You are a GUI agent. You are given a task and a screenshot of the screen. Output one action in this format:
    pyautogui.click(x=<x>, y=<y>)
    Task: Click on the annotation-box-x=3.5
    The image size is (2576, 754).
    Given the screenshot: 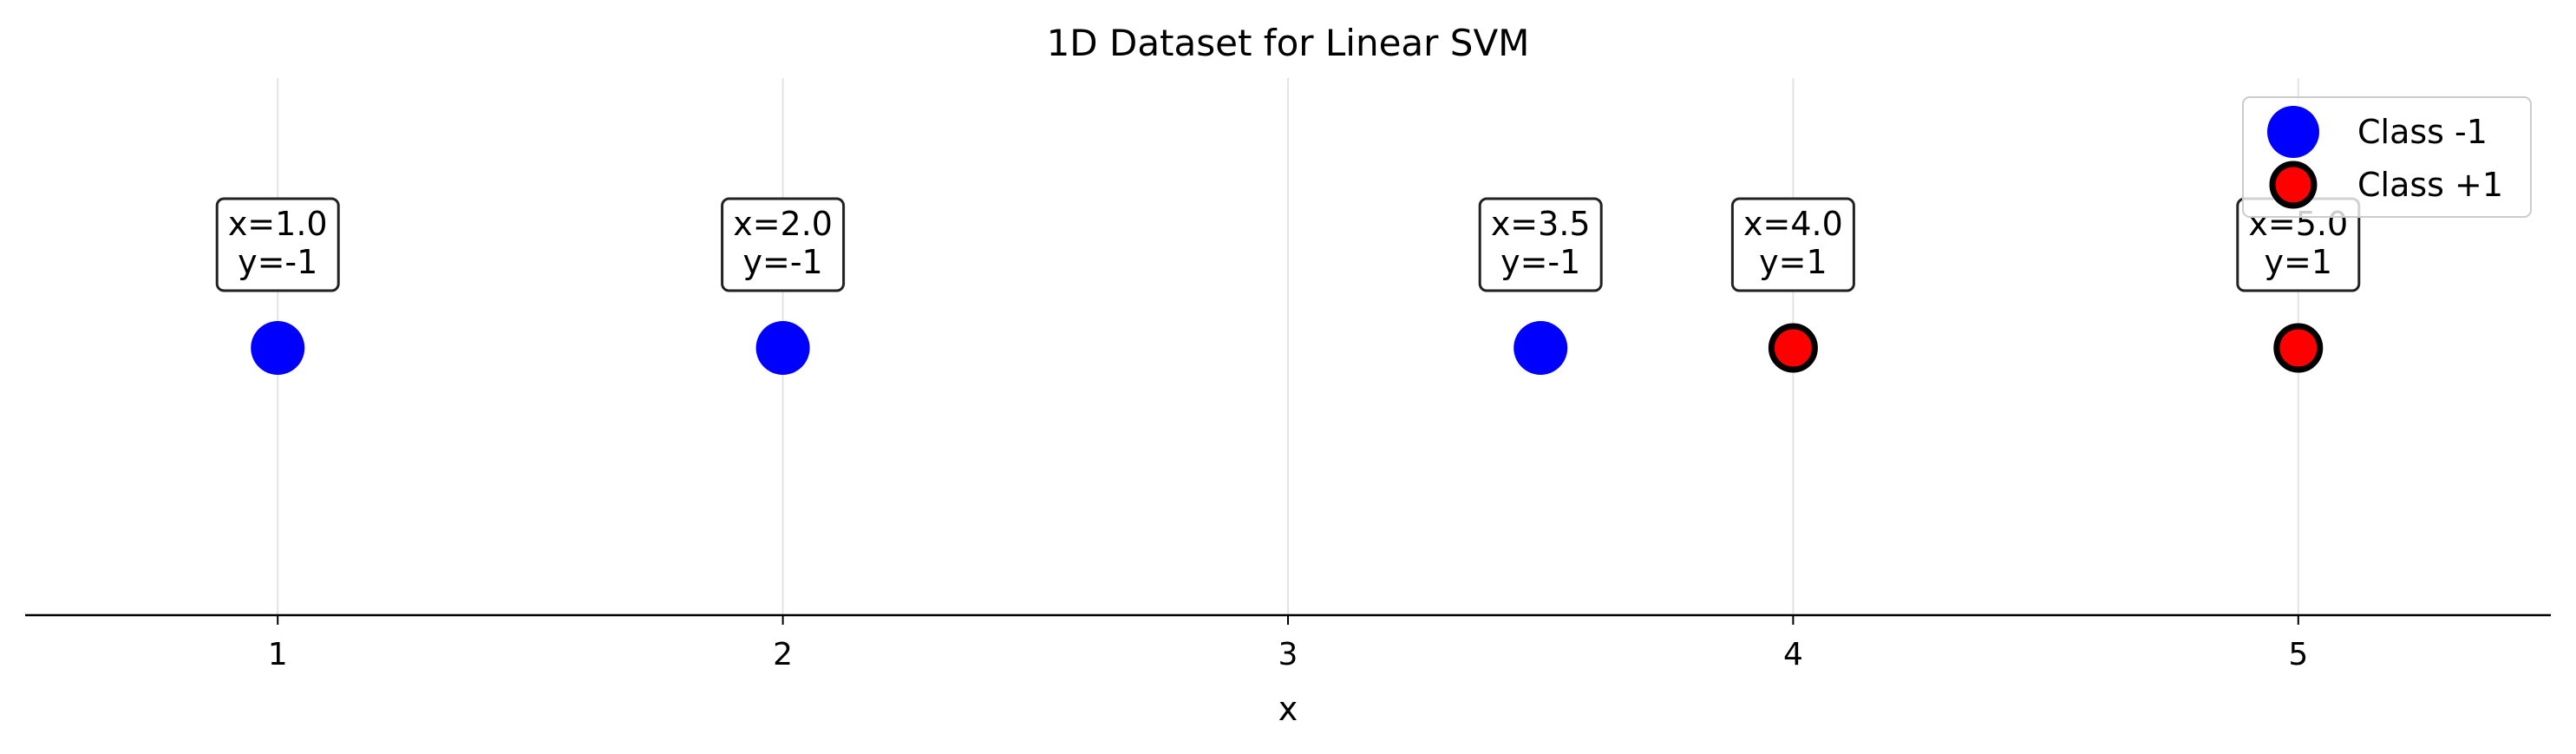 What is the action you would take?
    pyautogui.click(x=1540, y=245)
    